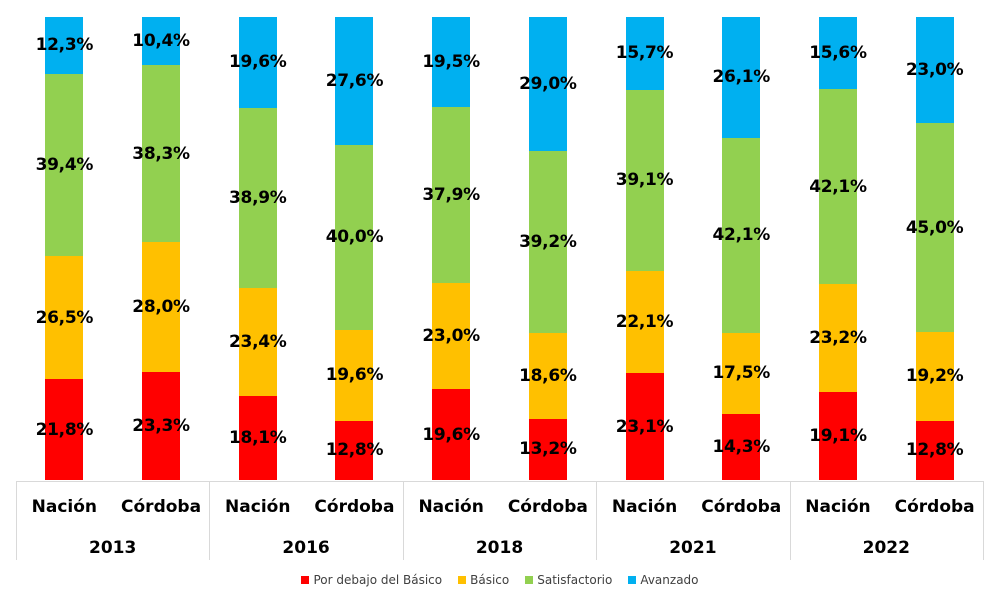  What do you see at coordinates (886, 548) in the screenshot?
I see `year-label: 2022` at bounding box center [886, 548].